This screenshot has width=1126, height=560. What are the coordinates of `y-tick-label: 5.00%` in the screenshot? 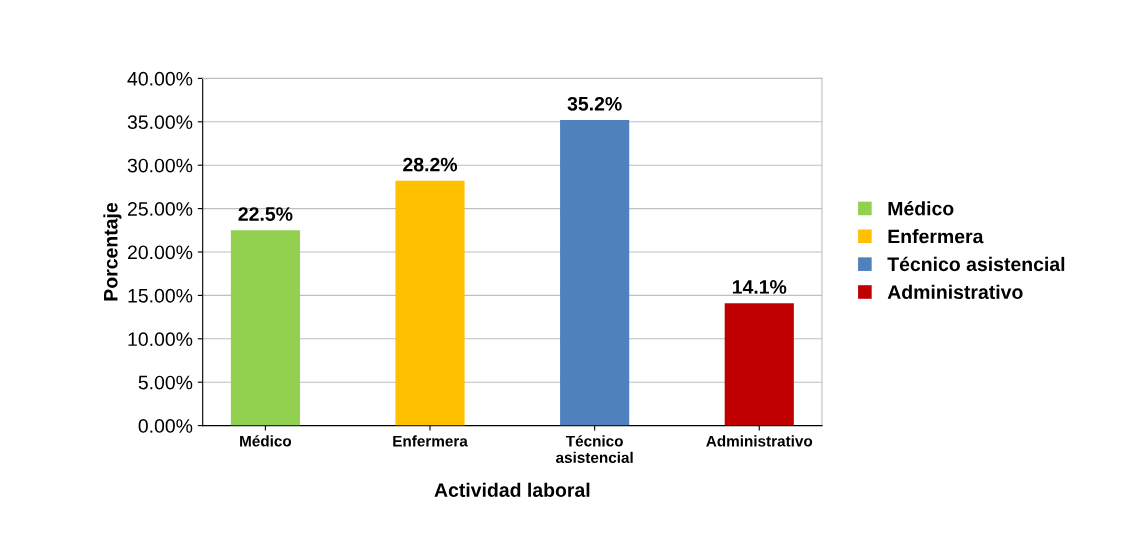 It's located at (165, 382).